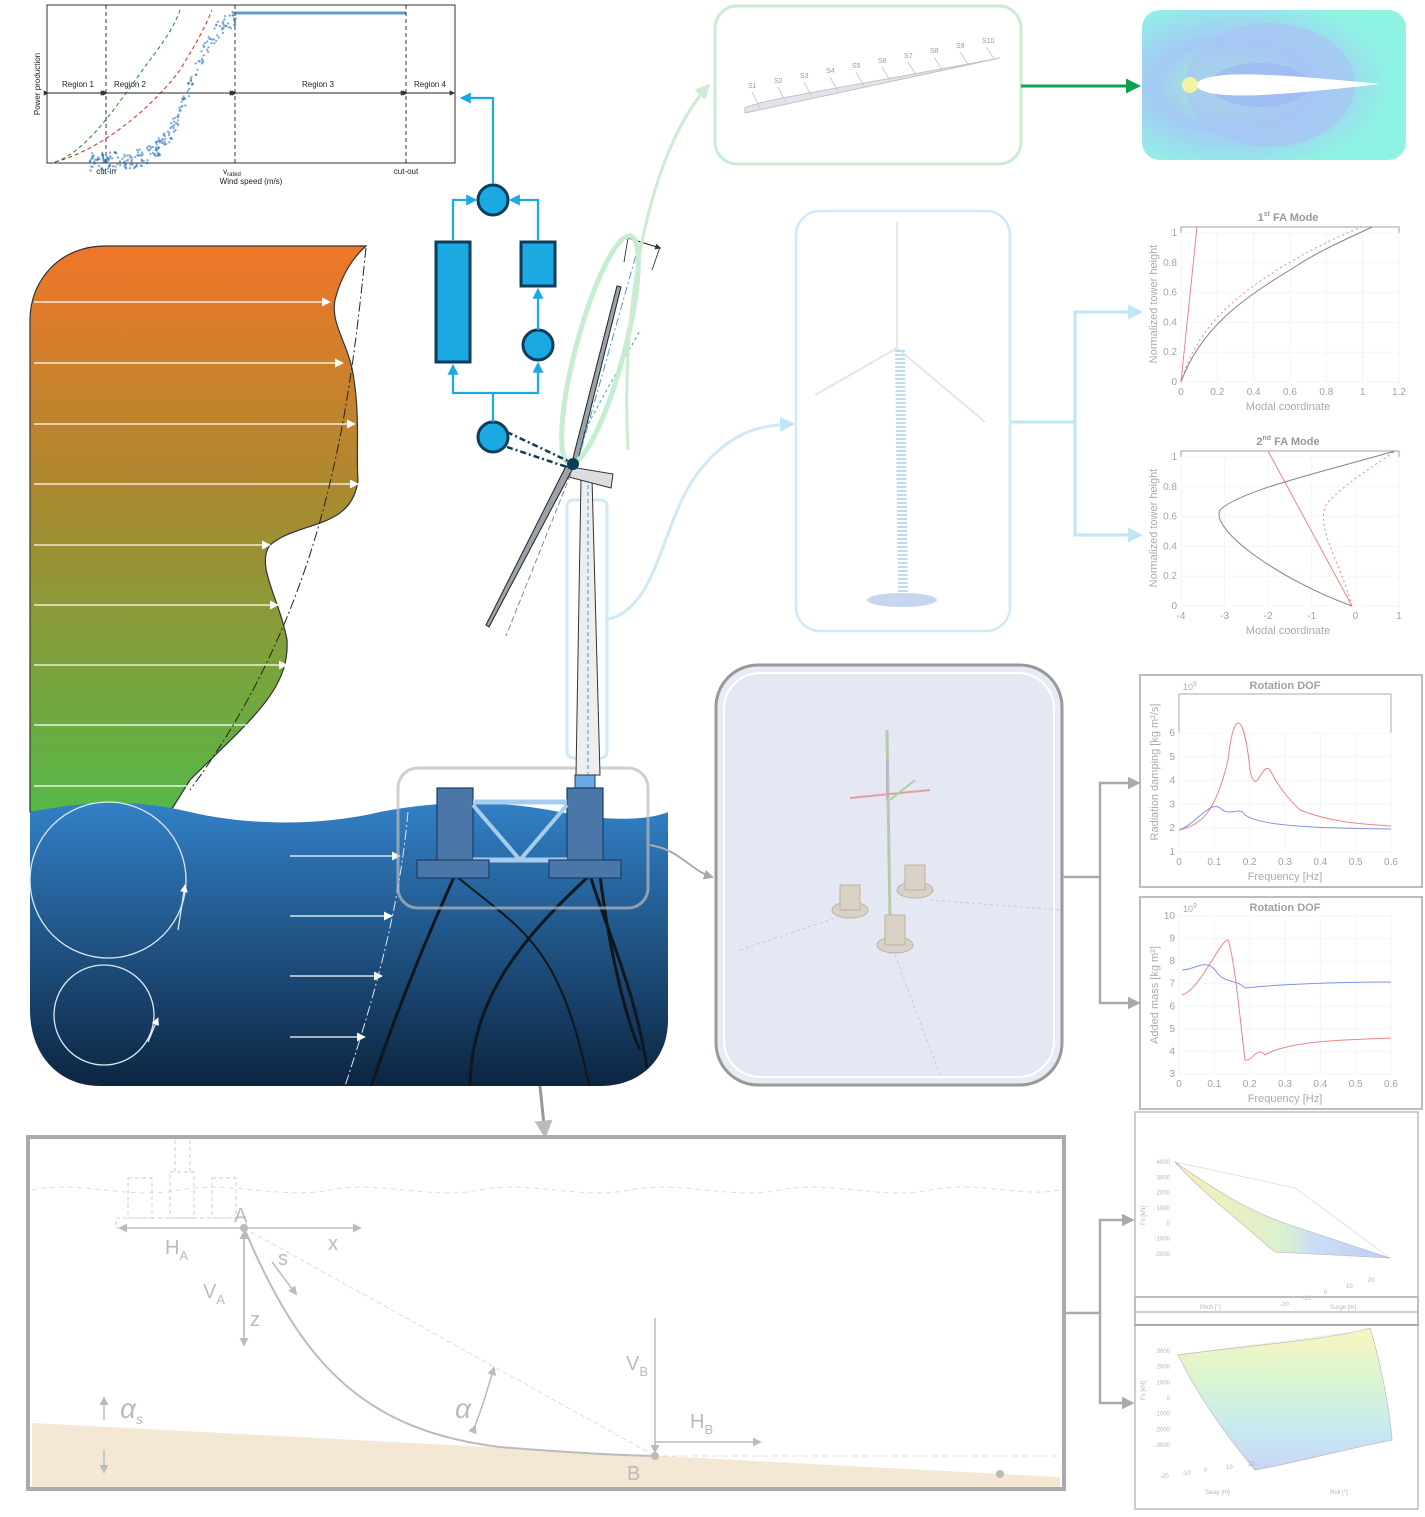  I want to click on controller-block-left, so click(453, 302).